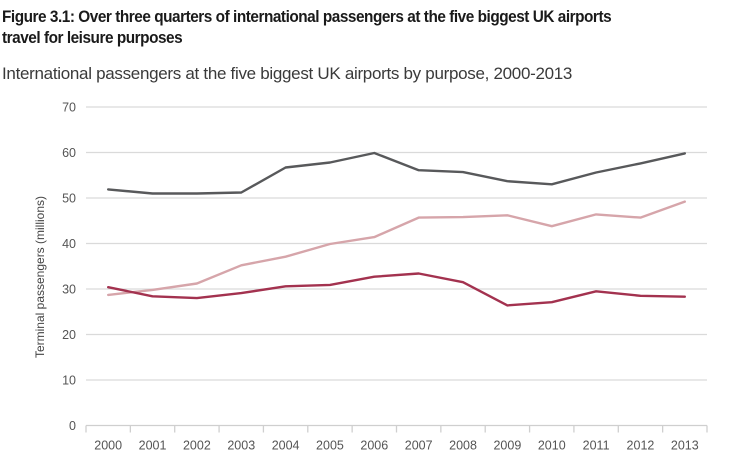 The image size is (750, 458). Describe the element at coordinates (69, 335) in the screenshot. I see `y-tick-label: 20` at that location.